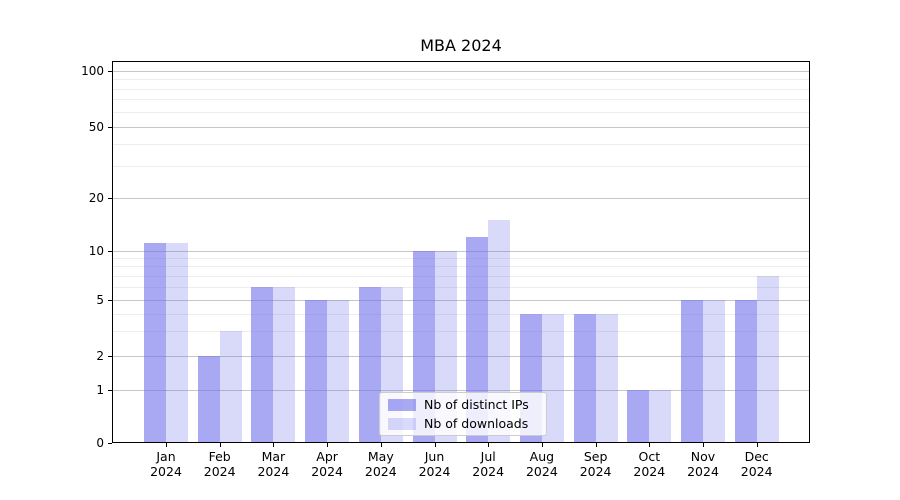 This screenshot has width=900, height=500. What do you see at coordinates (596, 445) in the screenshot?
I see `x-tick-sep` at bounding box center [596, 445].